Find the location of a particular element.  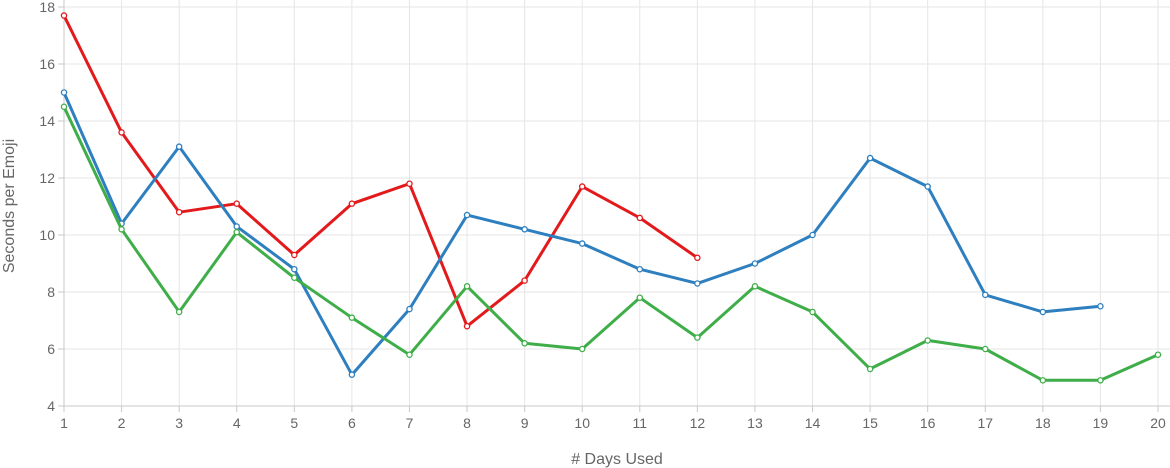

x-tick-label: 8 is located at coordinates (467, 423).